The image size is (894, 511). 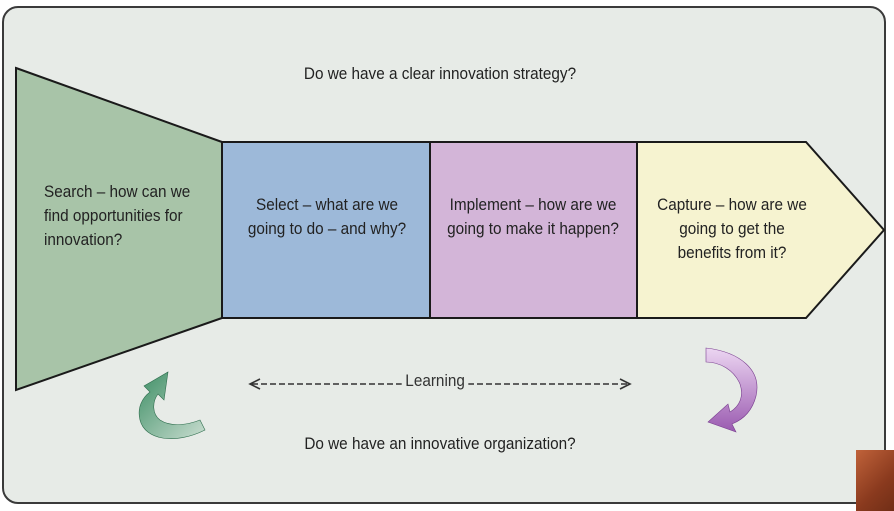 I want to click on corner-decoration, so click(x=875, y=480).